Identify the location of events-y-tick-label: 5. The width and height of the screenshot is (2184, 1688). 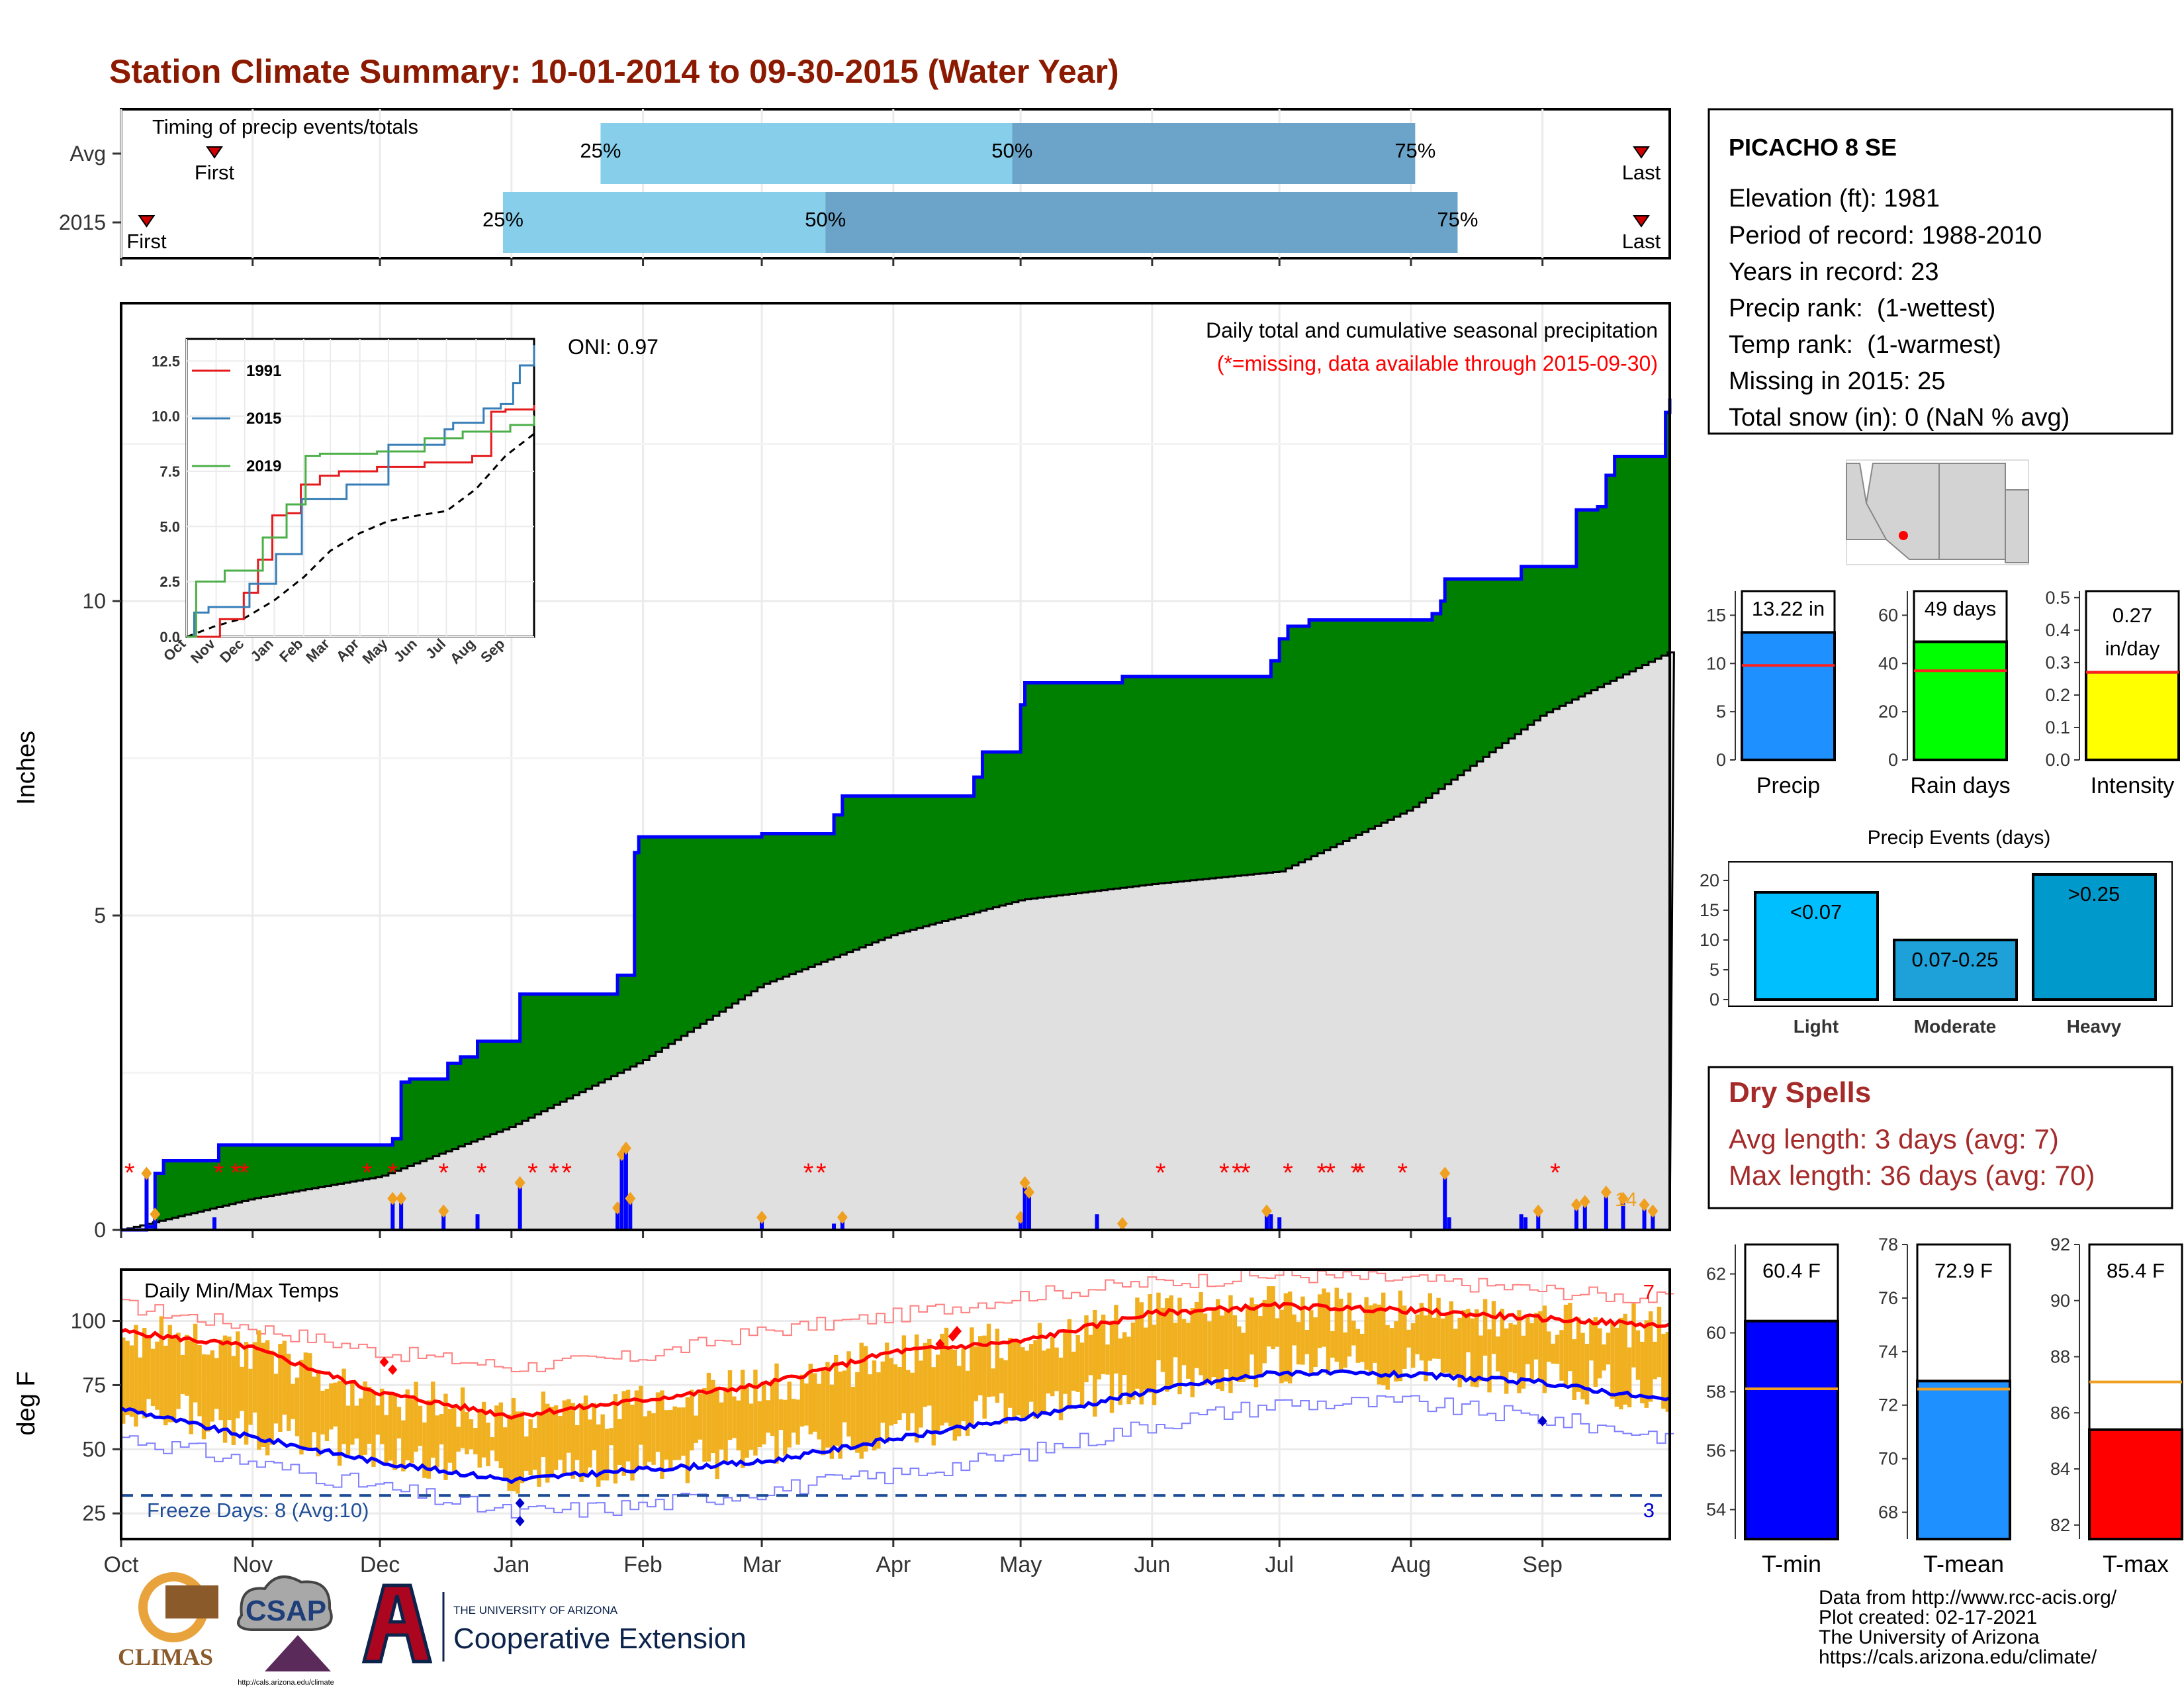
(1714, 970).